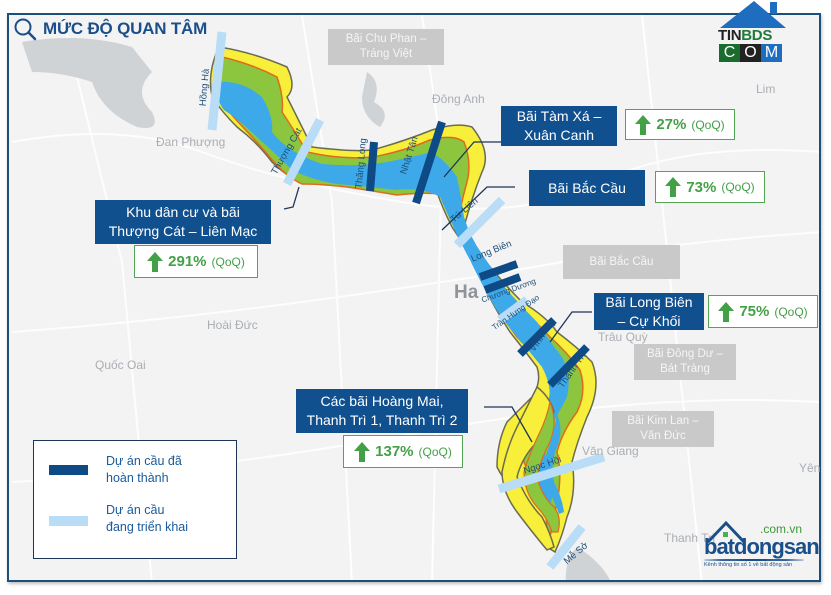 The image size is (831, 595). I want to click on place-dong-anh: Đông Anh, so click(458, 99).